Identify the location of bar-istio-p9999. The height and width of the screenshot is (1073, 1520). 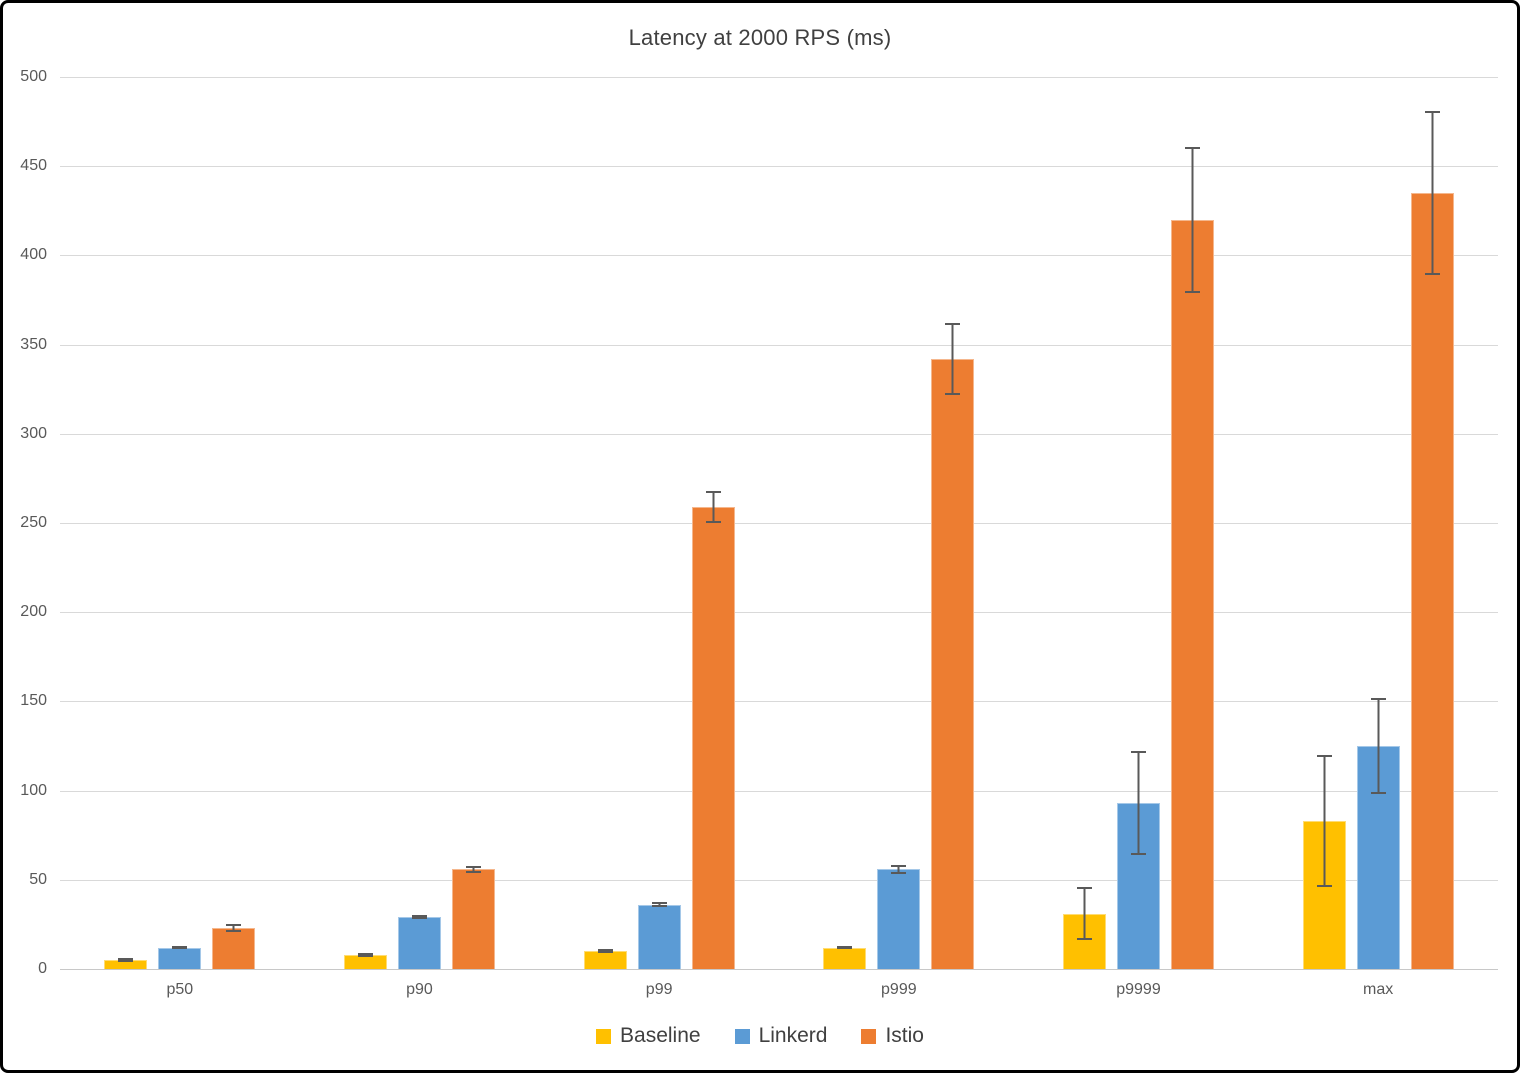
(1192, 594).